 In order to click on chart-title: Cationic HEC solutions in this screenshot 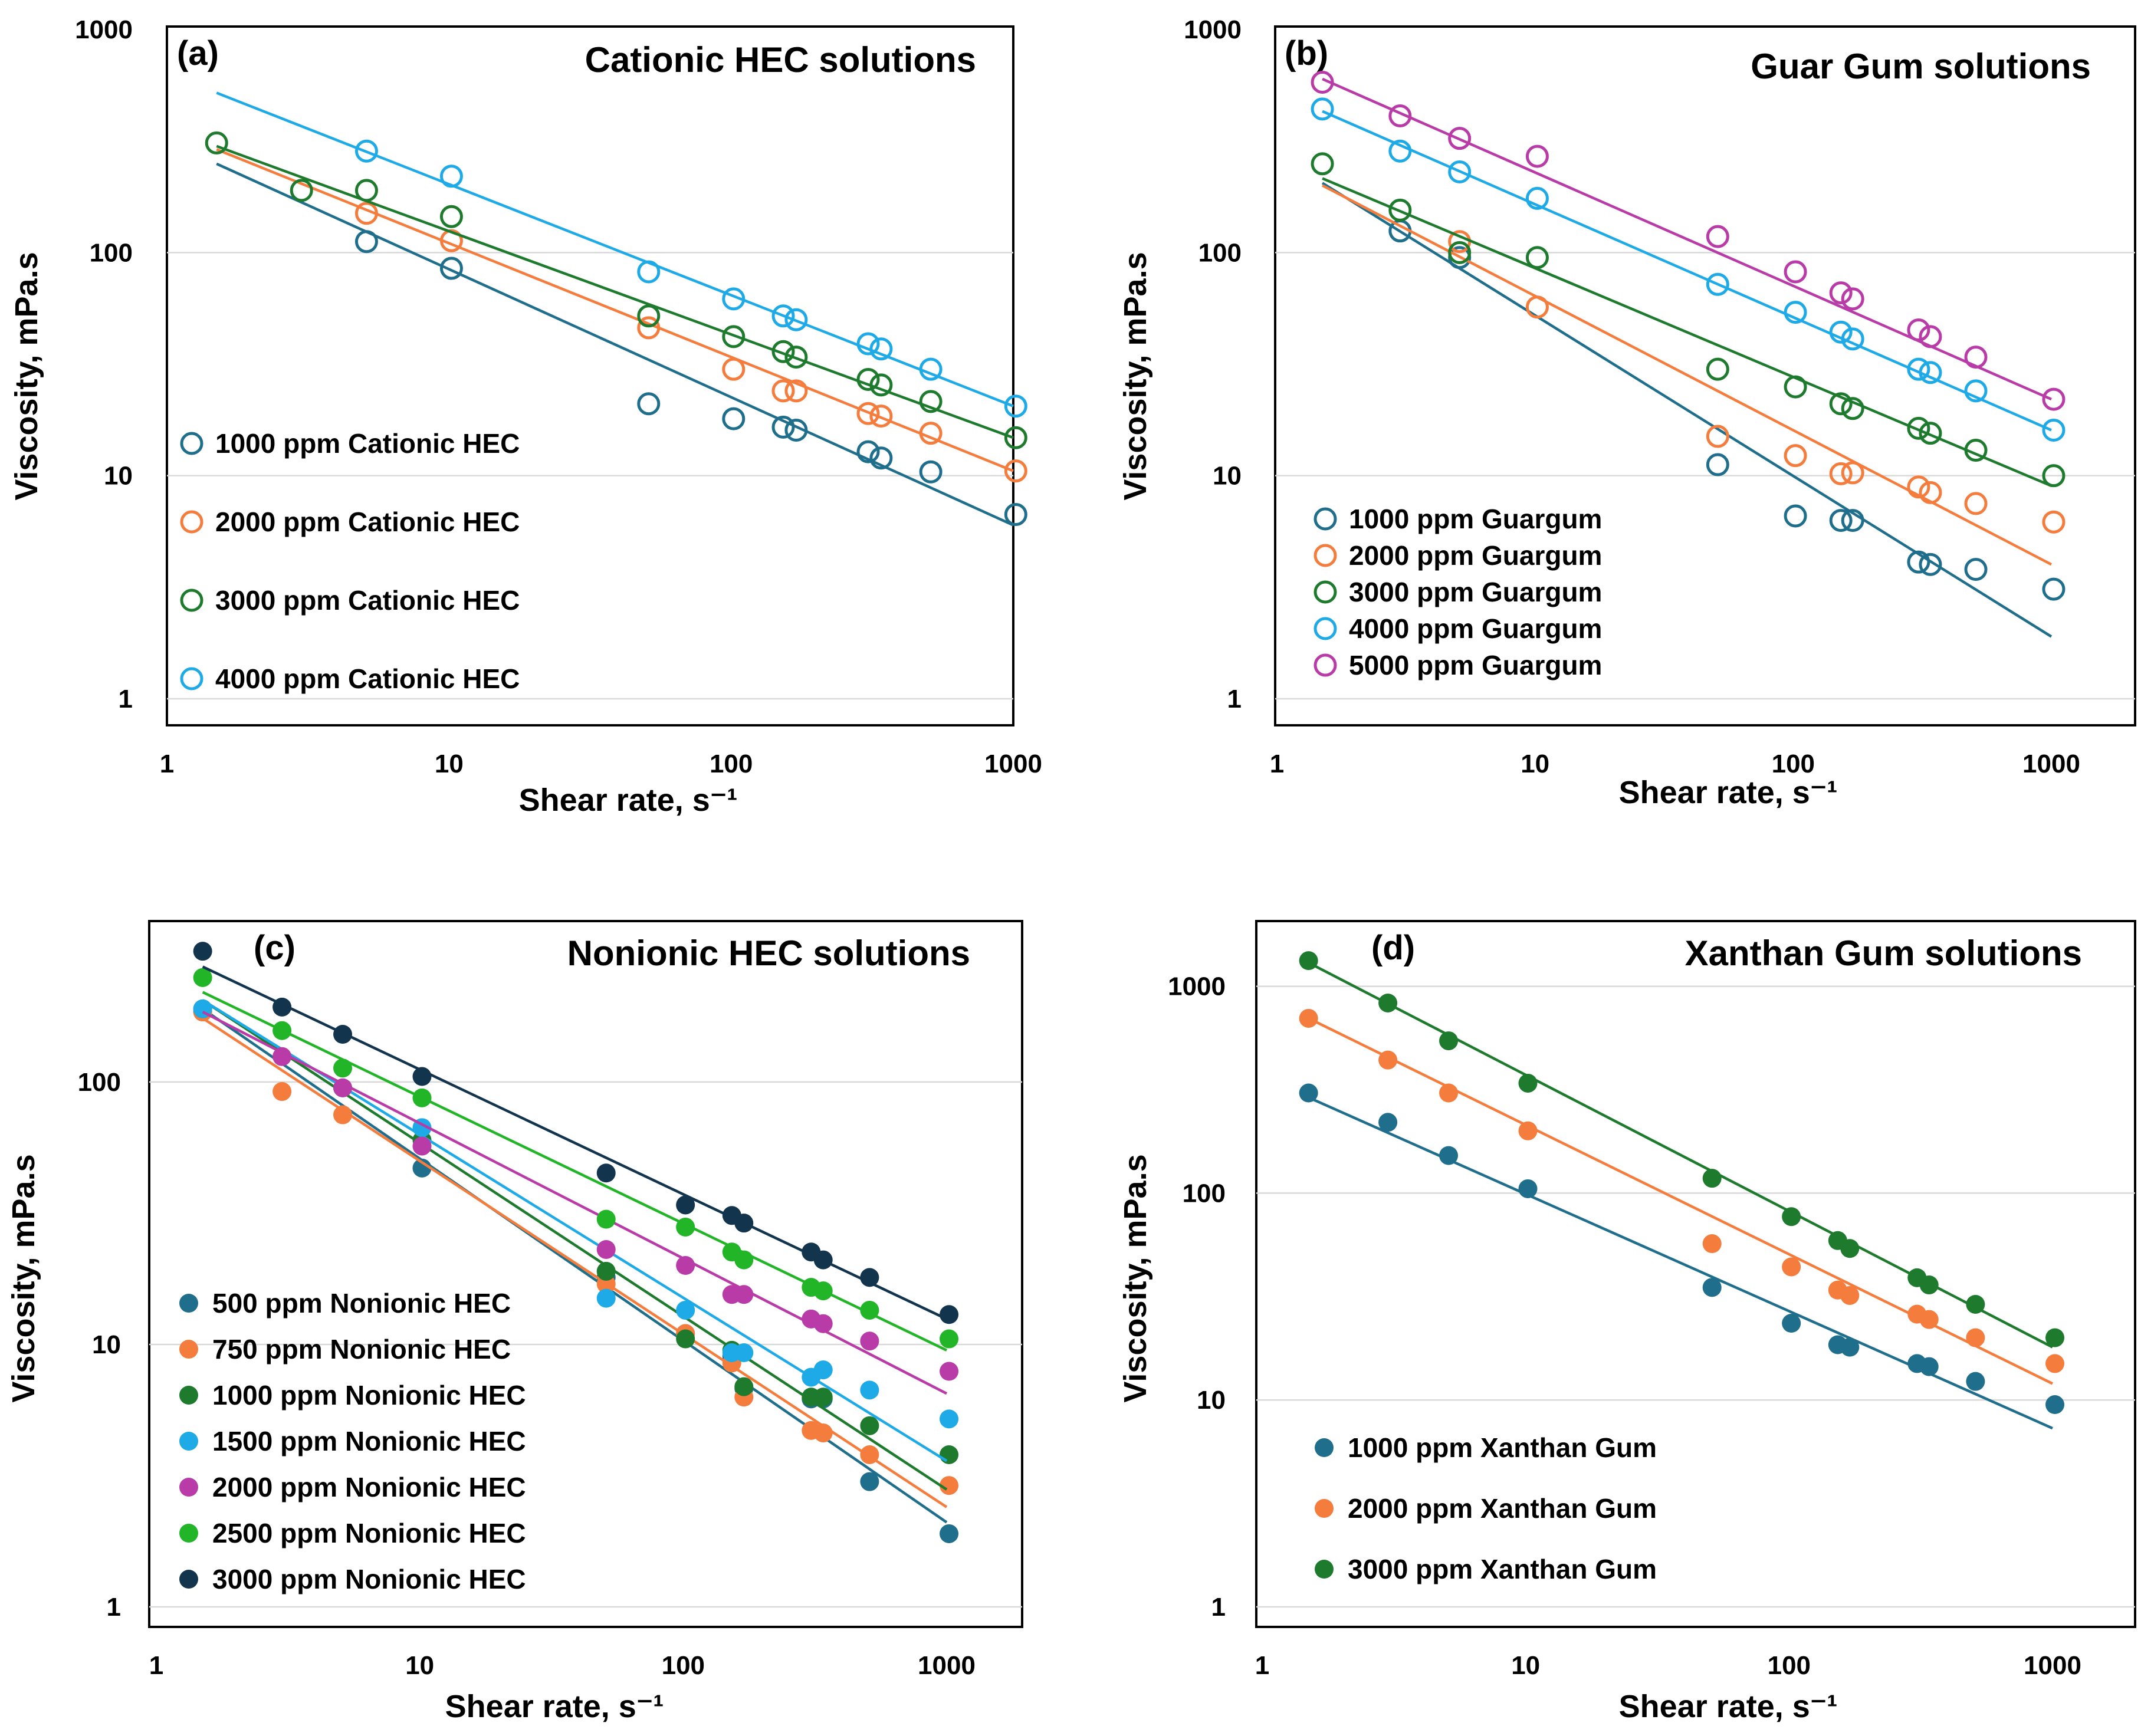, I will do `click(780, 60)`.